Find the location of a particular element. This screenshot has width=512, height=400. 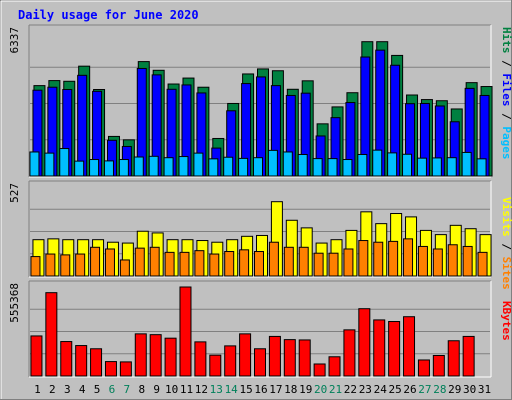

x-tick-label-day-1: 1 is located at coordinates (37, 389).